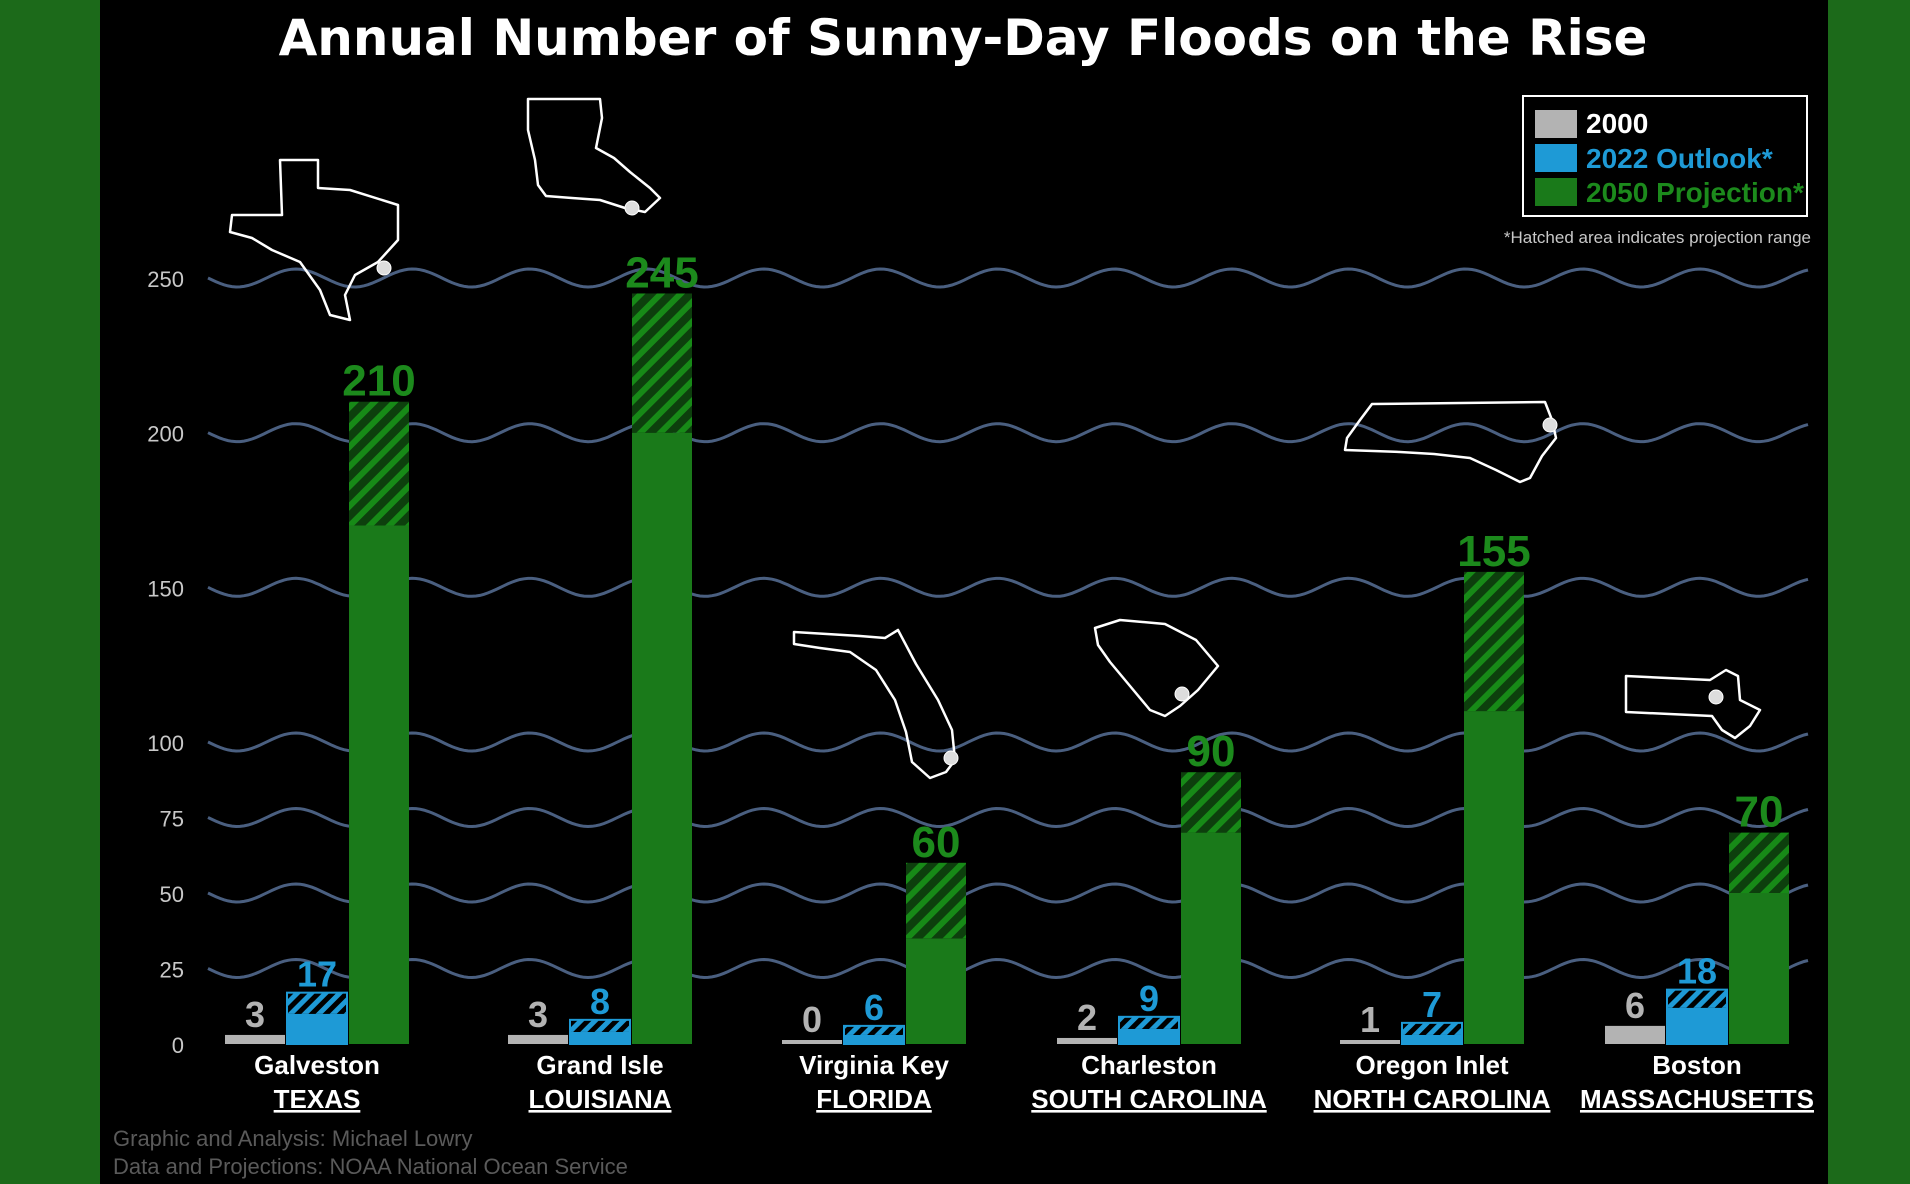 The image size is (1910, 1184). What do you see at coordinates (172, 819) in the screenshot?
I see `y-tick-label: 75` at bounding box center [172, 819].